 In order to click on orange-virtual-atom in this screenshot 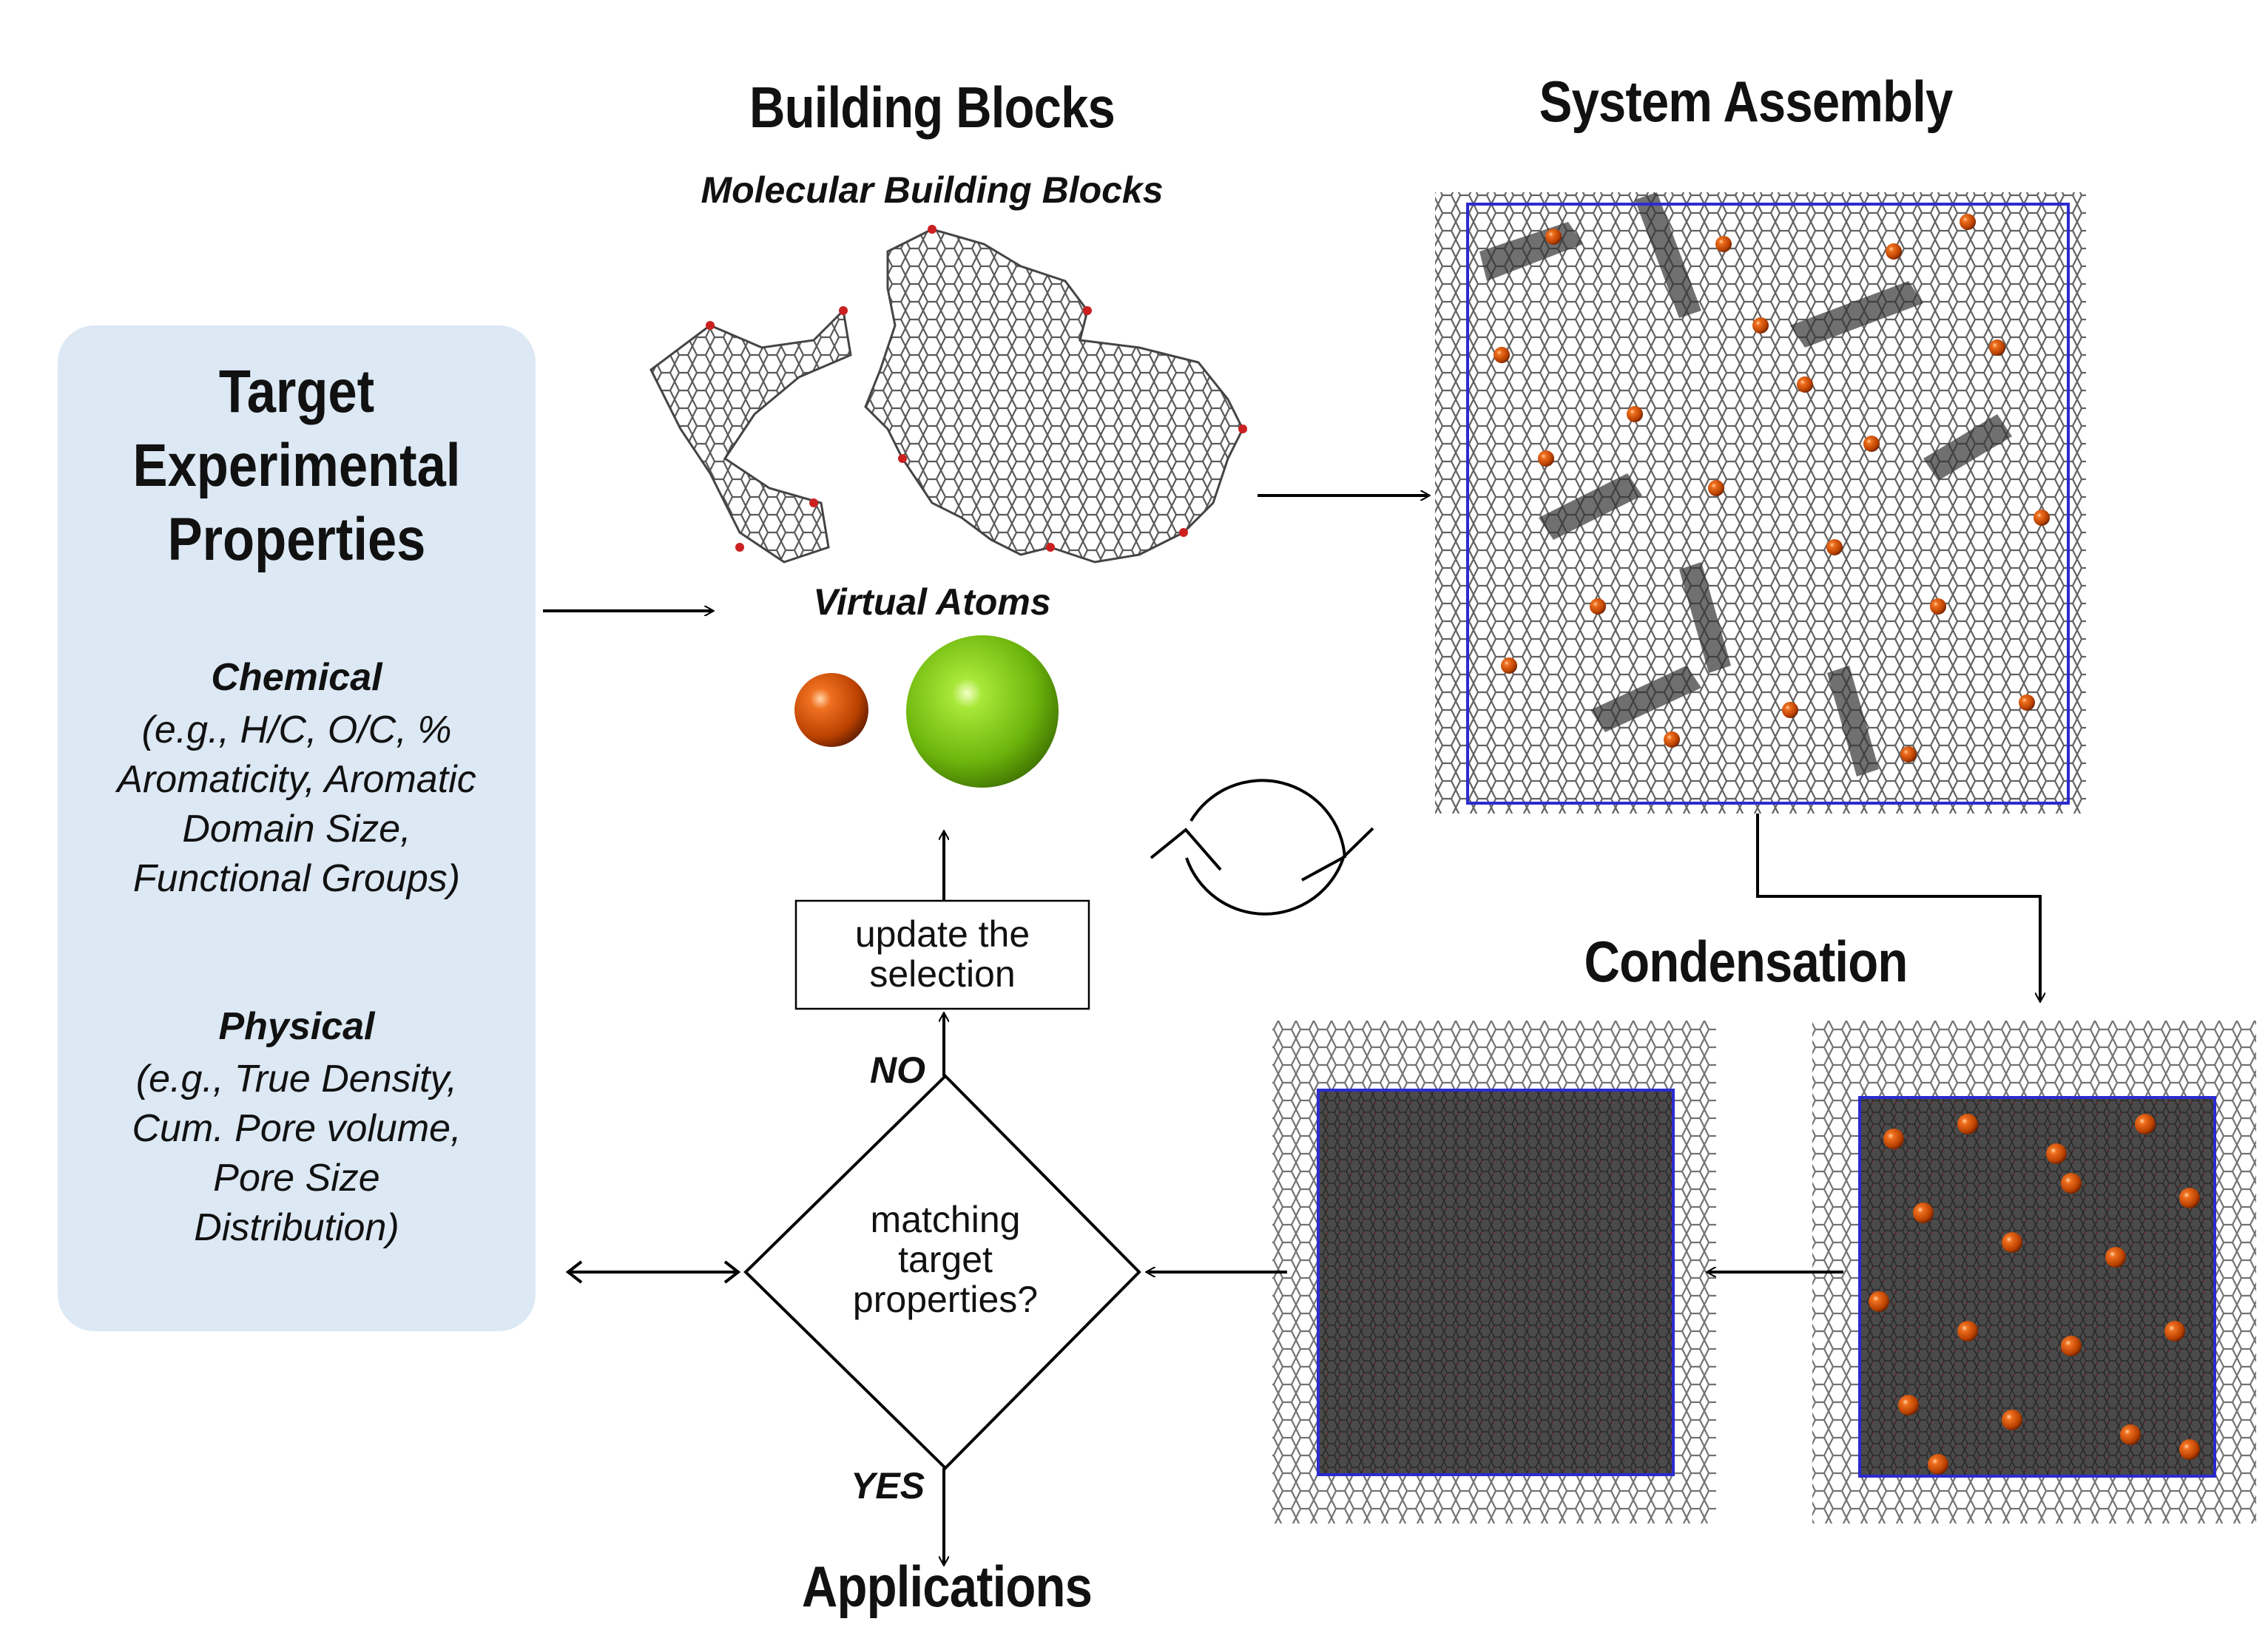, I will do `click(831, 710)`.